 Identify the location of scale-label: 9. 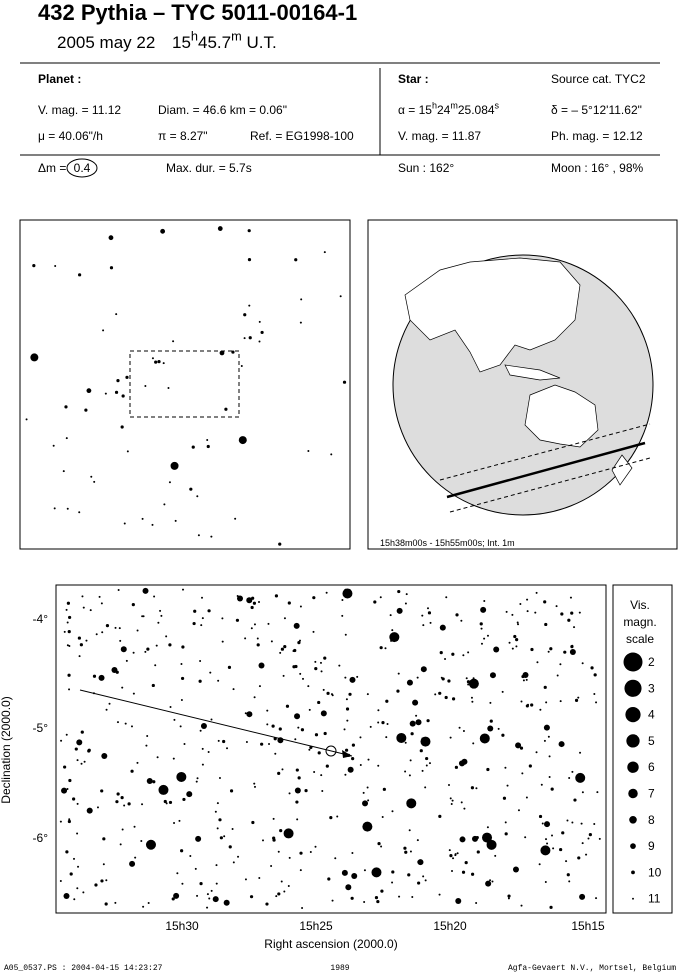
(651, 846).